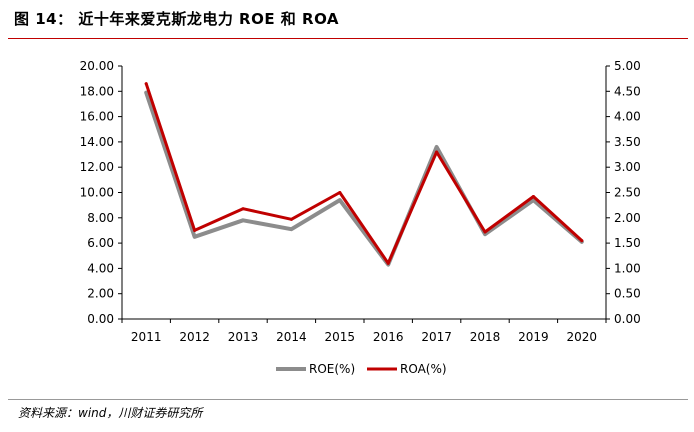  What do you see at coordinates (100, 294) in the screenshot?
I see `left-tick-label: 2.00` at bounding box center [100, 294].